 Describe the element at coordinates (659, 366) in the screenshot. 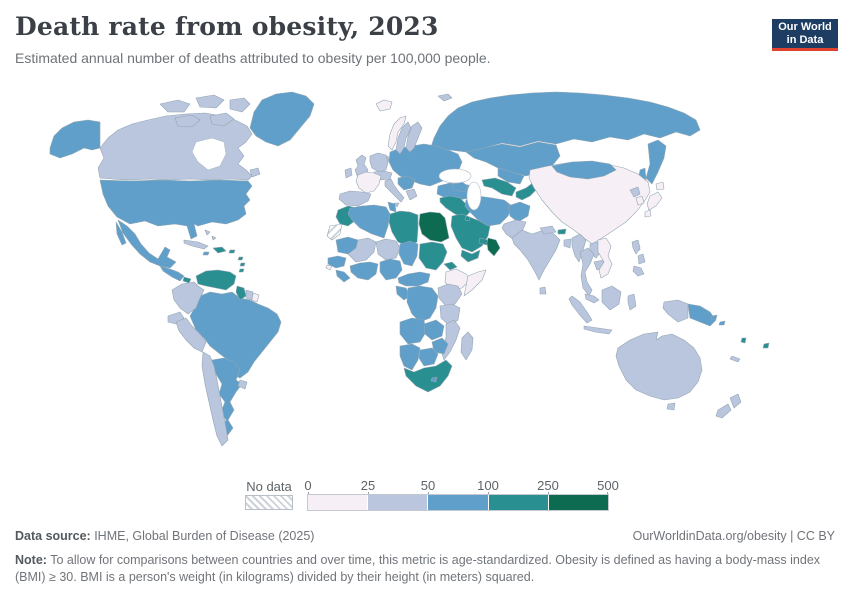

I see `country-australia` at that location.